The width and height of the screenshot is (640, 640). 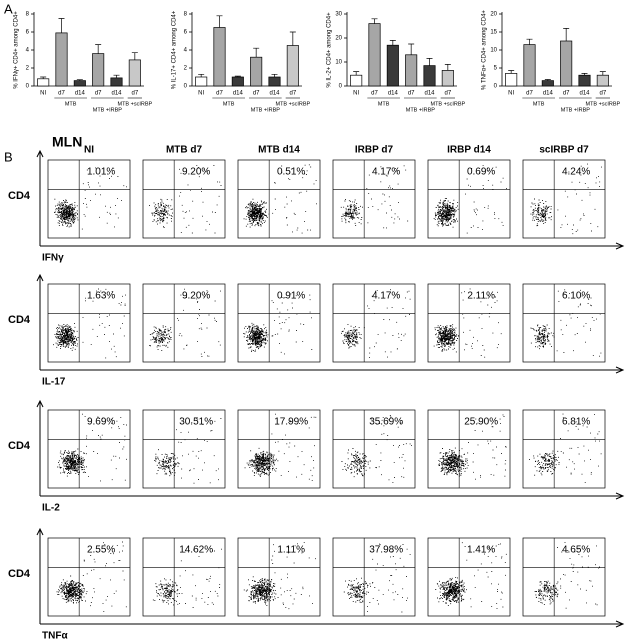 What do you see at coordinates (481, 550) in the screenshot?
I see `percent-label: 1.41%` at bounding box center [481, 550].